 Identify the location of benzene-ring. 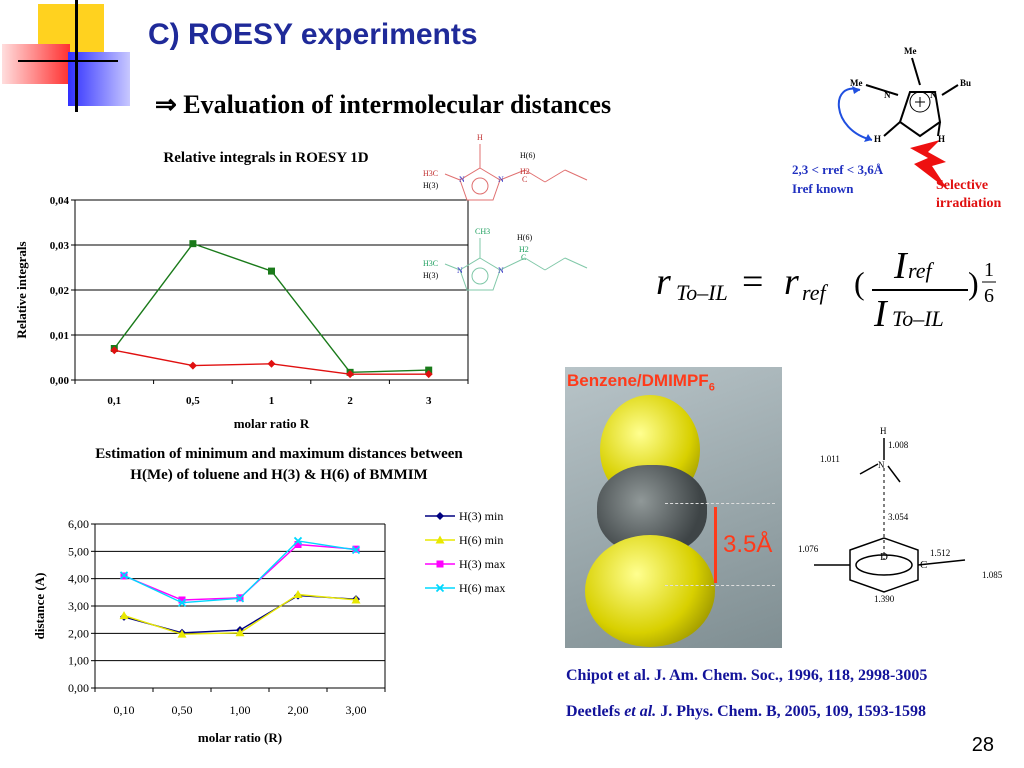
(884, 565).